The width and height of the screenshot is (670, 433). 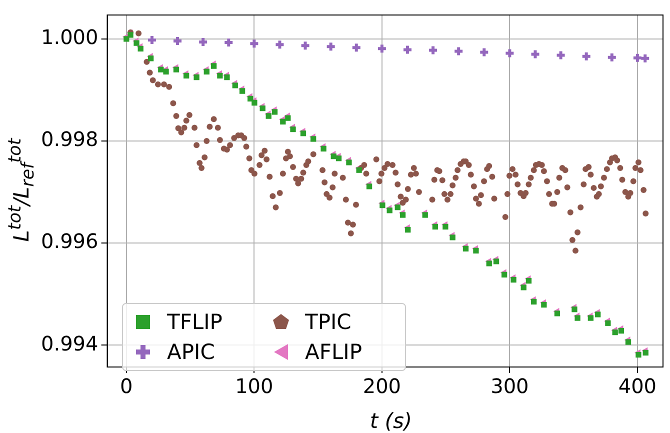 I want to click on x-tick-label: 300, so click(x=509, y=386).